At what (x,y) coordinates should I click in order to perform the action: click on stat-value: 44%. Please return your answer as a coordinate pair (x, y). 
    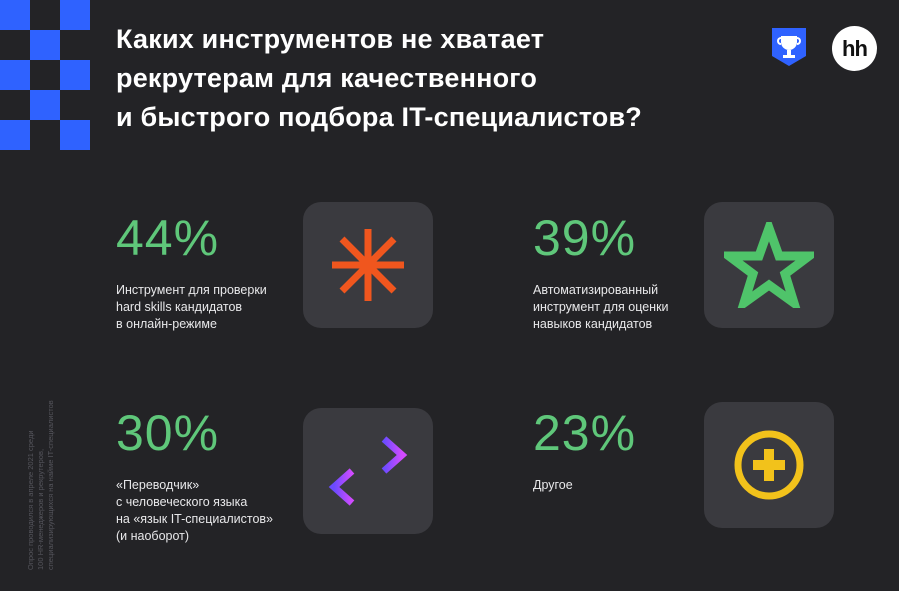
    Looking at the image, I should click on (168, 238).